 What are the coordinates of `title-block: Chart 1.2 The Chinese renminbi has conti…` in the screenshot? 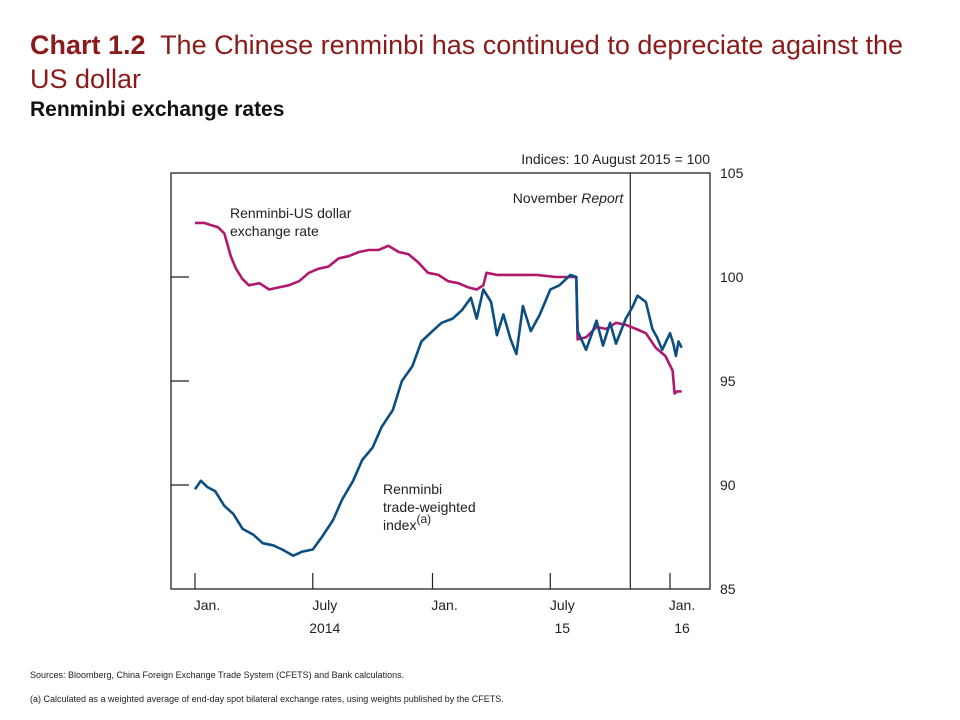 It's located at (485, 76).